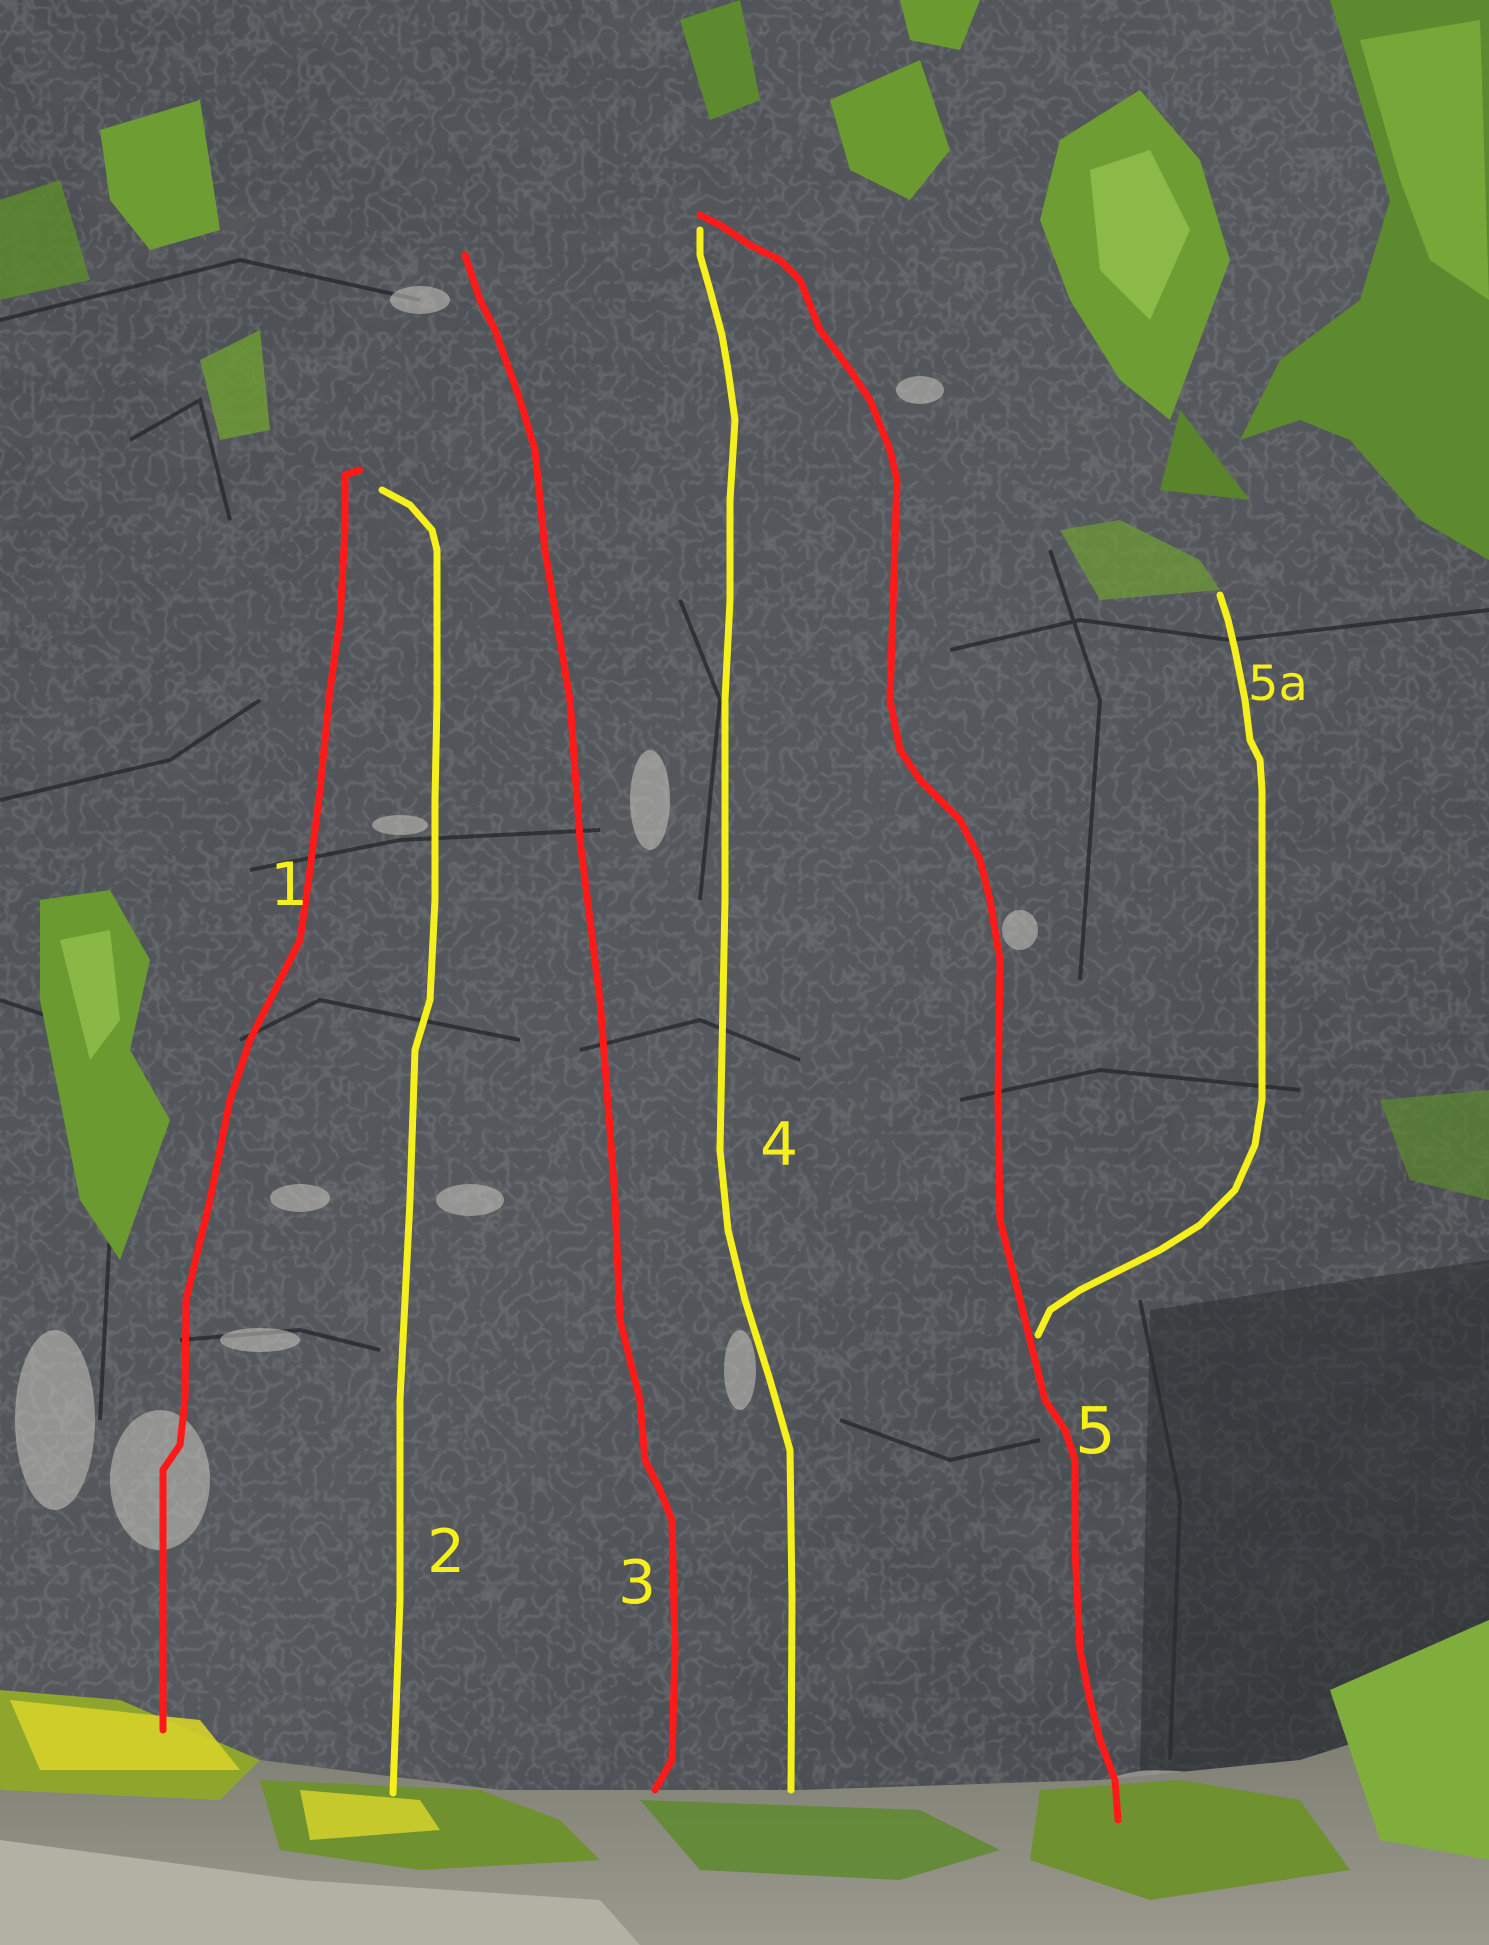 The height and width of the screenshot is (1945, 1489). What do you see at coordinates (409, 1141) in the screenshot?
I see `route-2-line` at bounding box center [409, 1141].